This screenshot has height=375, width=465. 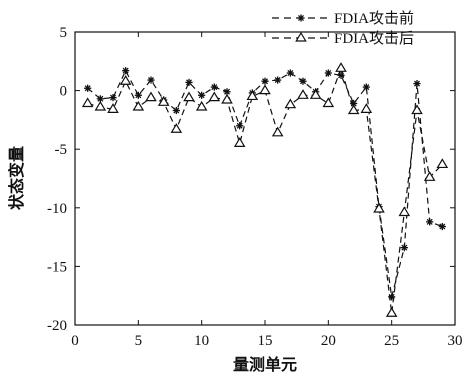 I want to click on x-tick-label: 30, so click(x=455, y=341).